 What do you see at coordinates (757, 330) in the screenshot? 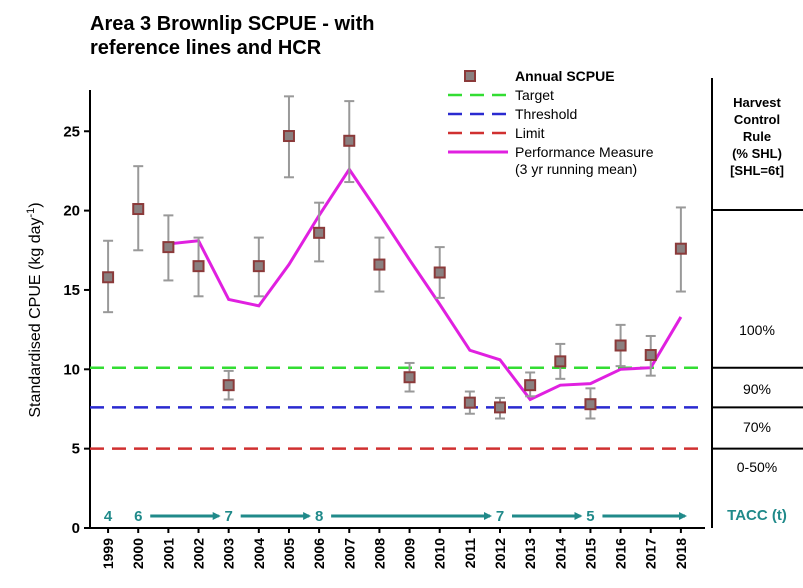
I see `hcr-row: 100%` at bounding box center [757, 330].